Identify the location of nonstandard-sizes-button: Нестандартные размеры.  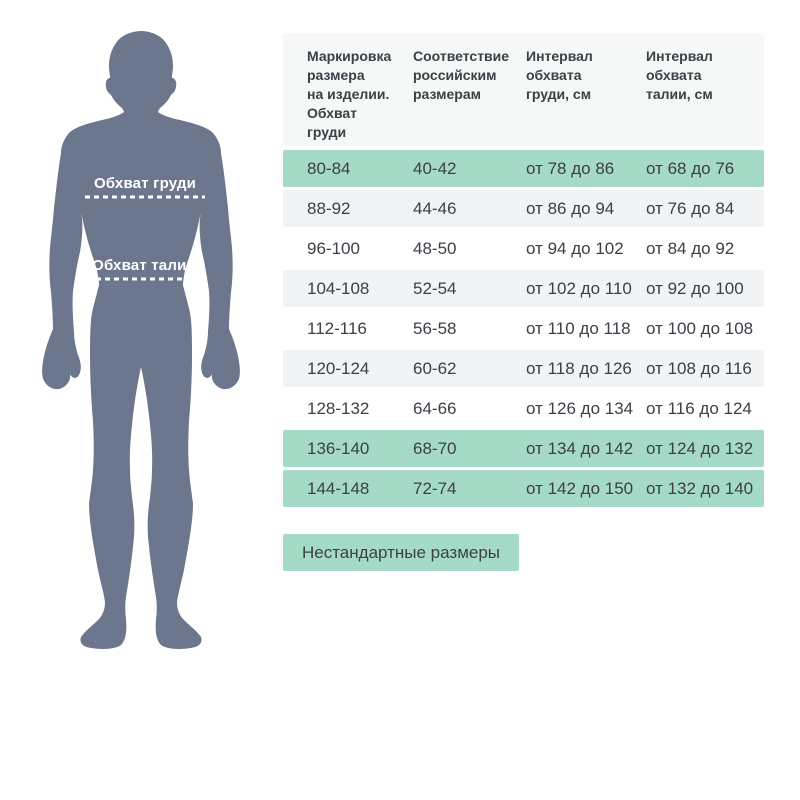
(401, 552).